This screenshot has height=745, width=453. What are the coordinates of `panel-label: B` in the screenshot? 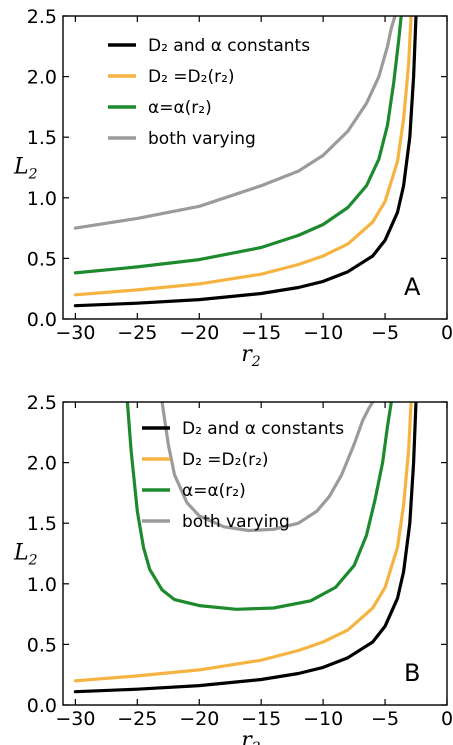 It's located at (412, 673).